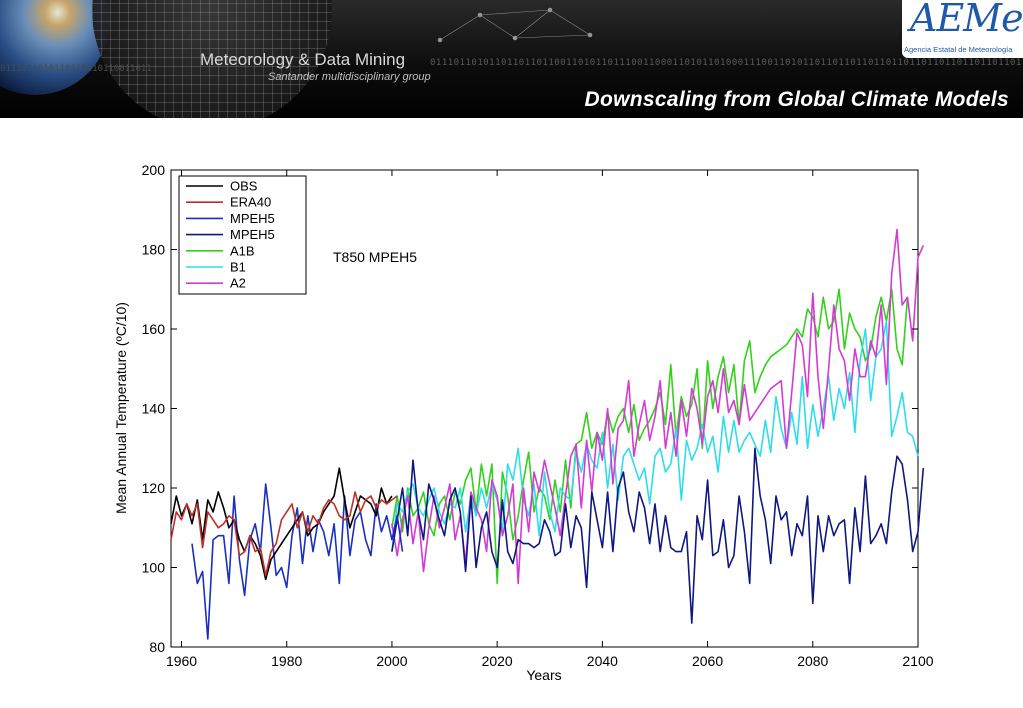  What do you see at coordinates (76, 69) in the screenshot?
I see `binary-strip-left: 0111011010110110110110011011` at bounding box center [76, 69].